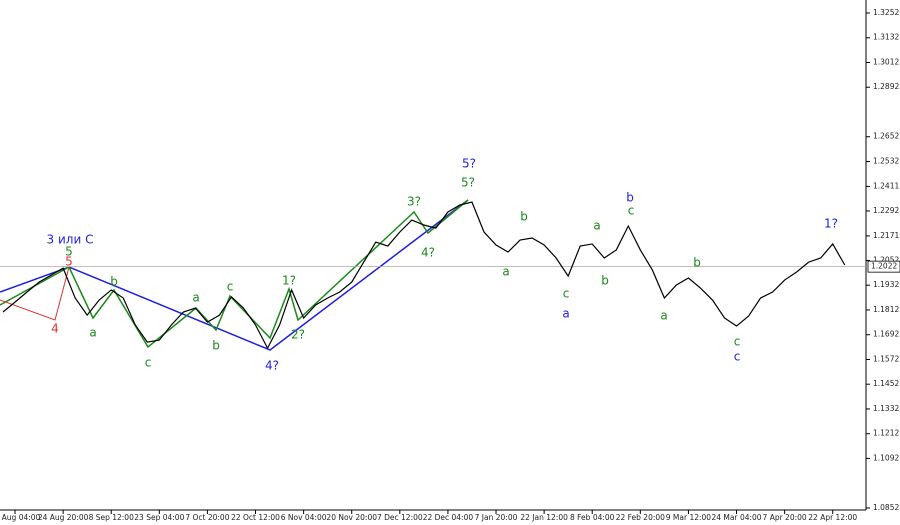 This screenshot has width=900, height=525. Describe the element at coordinates (400, 517) in the screenshot. I see `x-tick-label: 7 Dec 12:00` at that location.